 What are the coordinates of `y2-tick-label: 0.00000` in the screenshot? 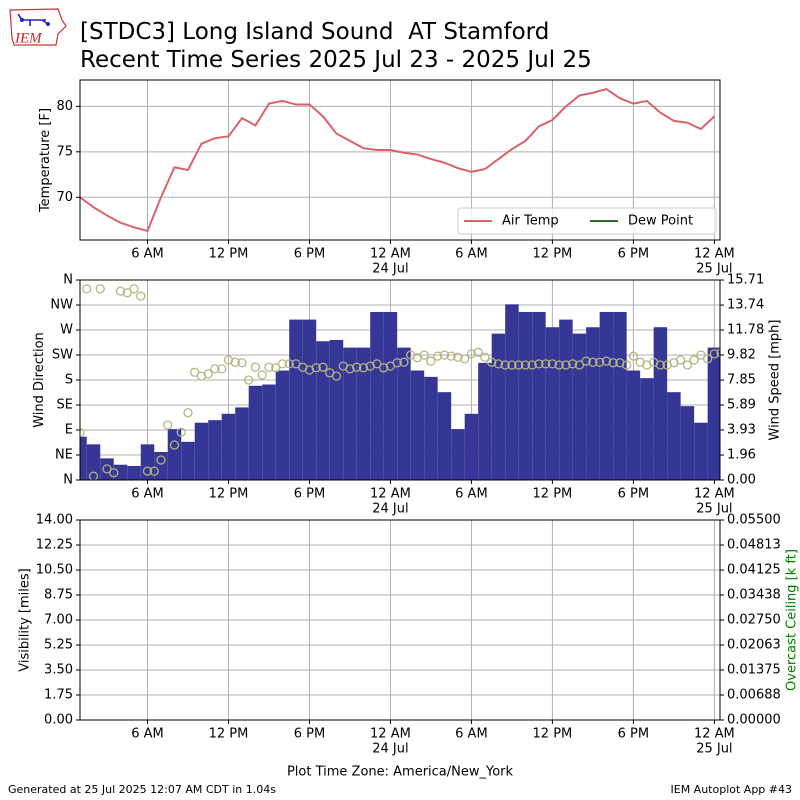 It's located at (754, 720).